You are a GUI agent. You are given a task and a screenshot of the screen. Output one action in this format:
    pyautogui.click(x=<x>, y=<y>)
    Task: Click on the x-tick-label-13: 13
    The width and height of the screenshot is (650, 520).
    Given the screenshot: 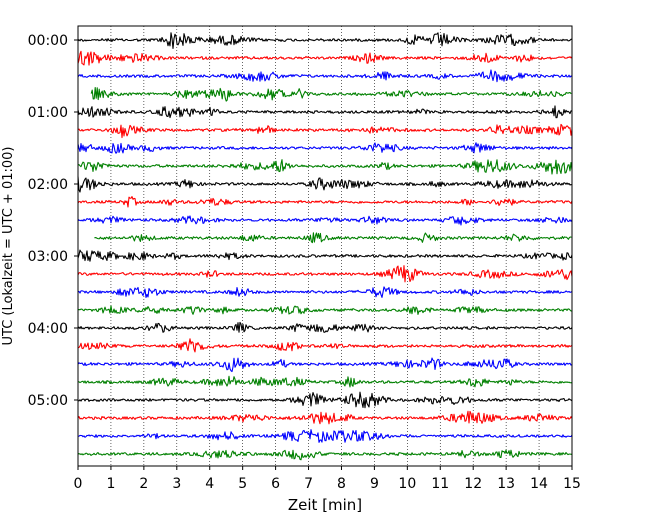 What is the action you would take?
    pyautogui.click(x=506, y=484)
    